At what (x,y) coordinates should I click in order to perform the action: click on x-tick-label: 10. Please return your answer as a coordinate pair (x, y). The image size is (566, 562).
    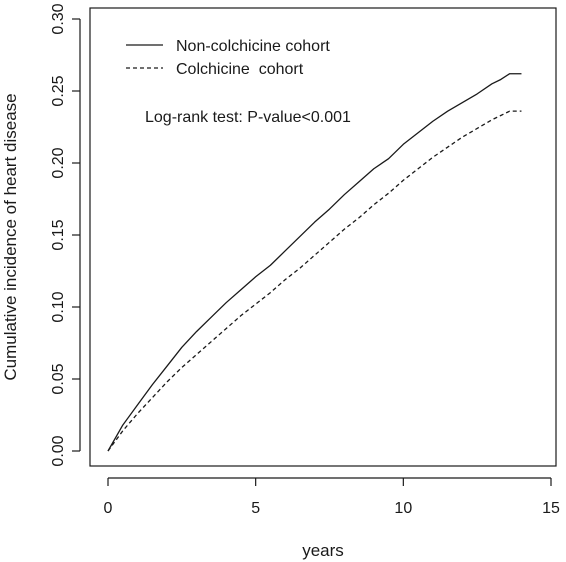
    Looking at the image, I should click on (403, 508).